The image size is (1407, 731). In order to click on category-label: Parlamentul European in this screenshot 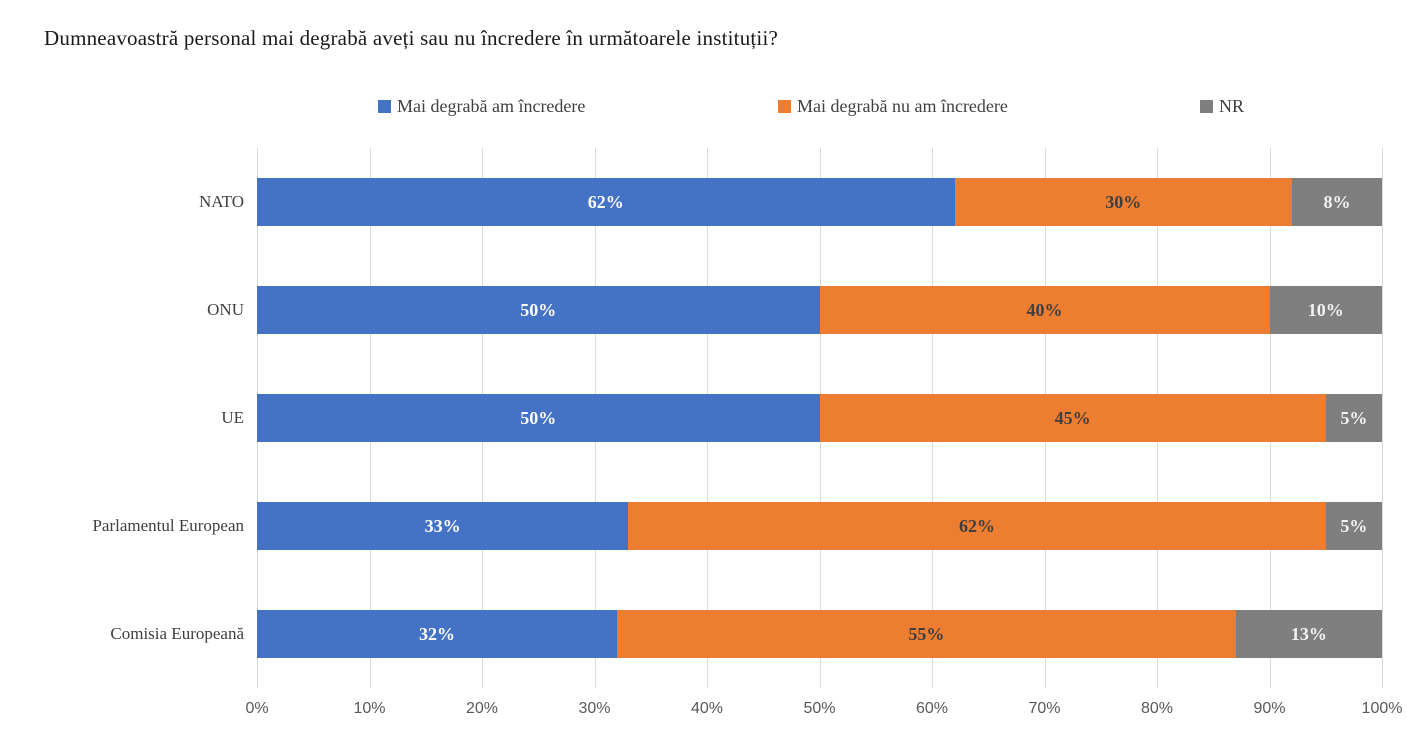, I will do `click(168, 525)`.